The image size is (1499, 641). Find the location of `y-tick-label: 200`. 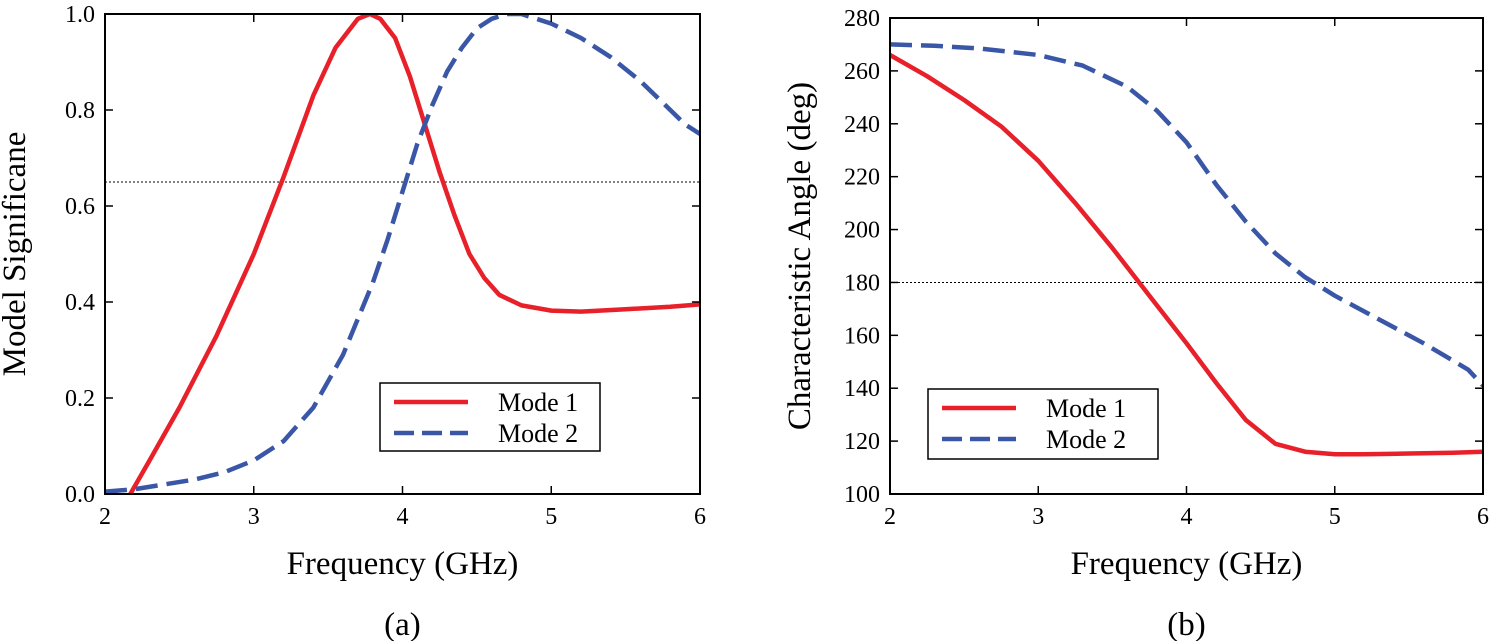

y-tick-label: 200 is located at coordinates (862, 231).